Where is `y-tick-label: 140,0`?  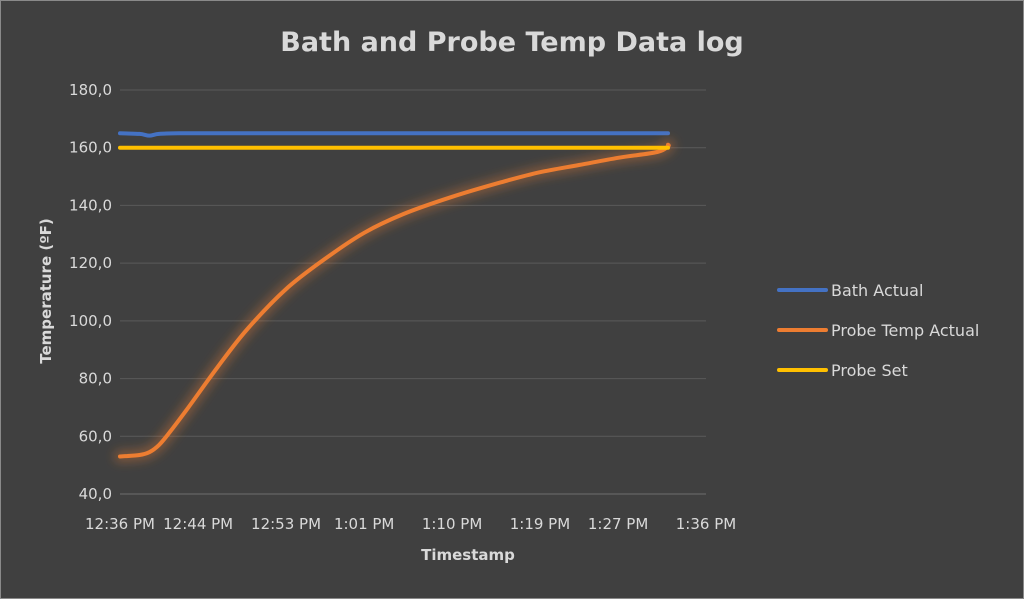 y-tick-label: 140,0 is located at coordinates (90, 205).